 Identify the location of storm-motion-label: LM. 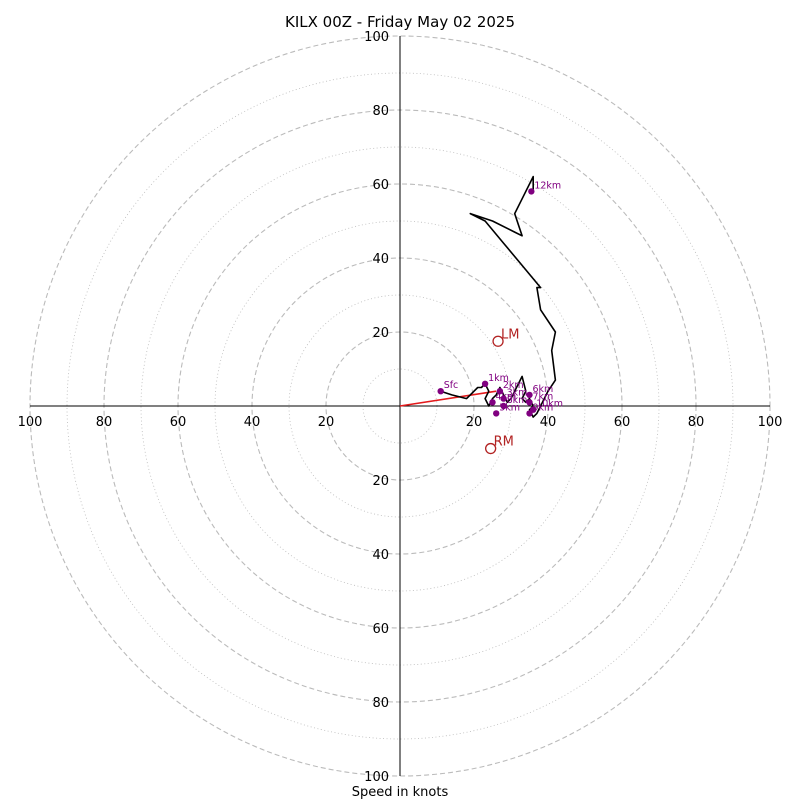
(510, 334).